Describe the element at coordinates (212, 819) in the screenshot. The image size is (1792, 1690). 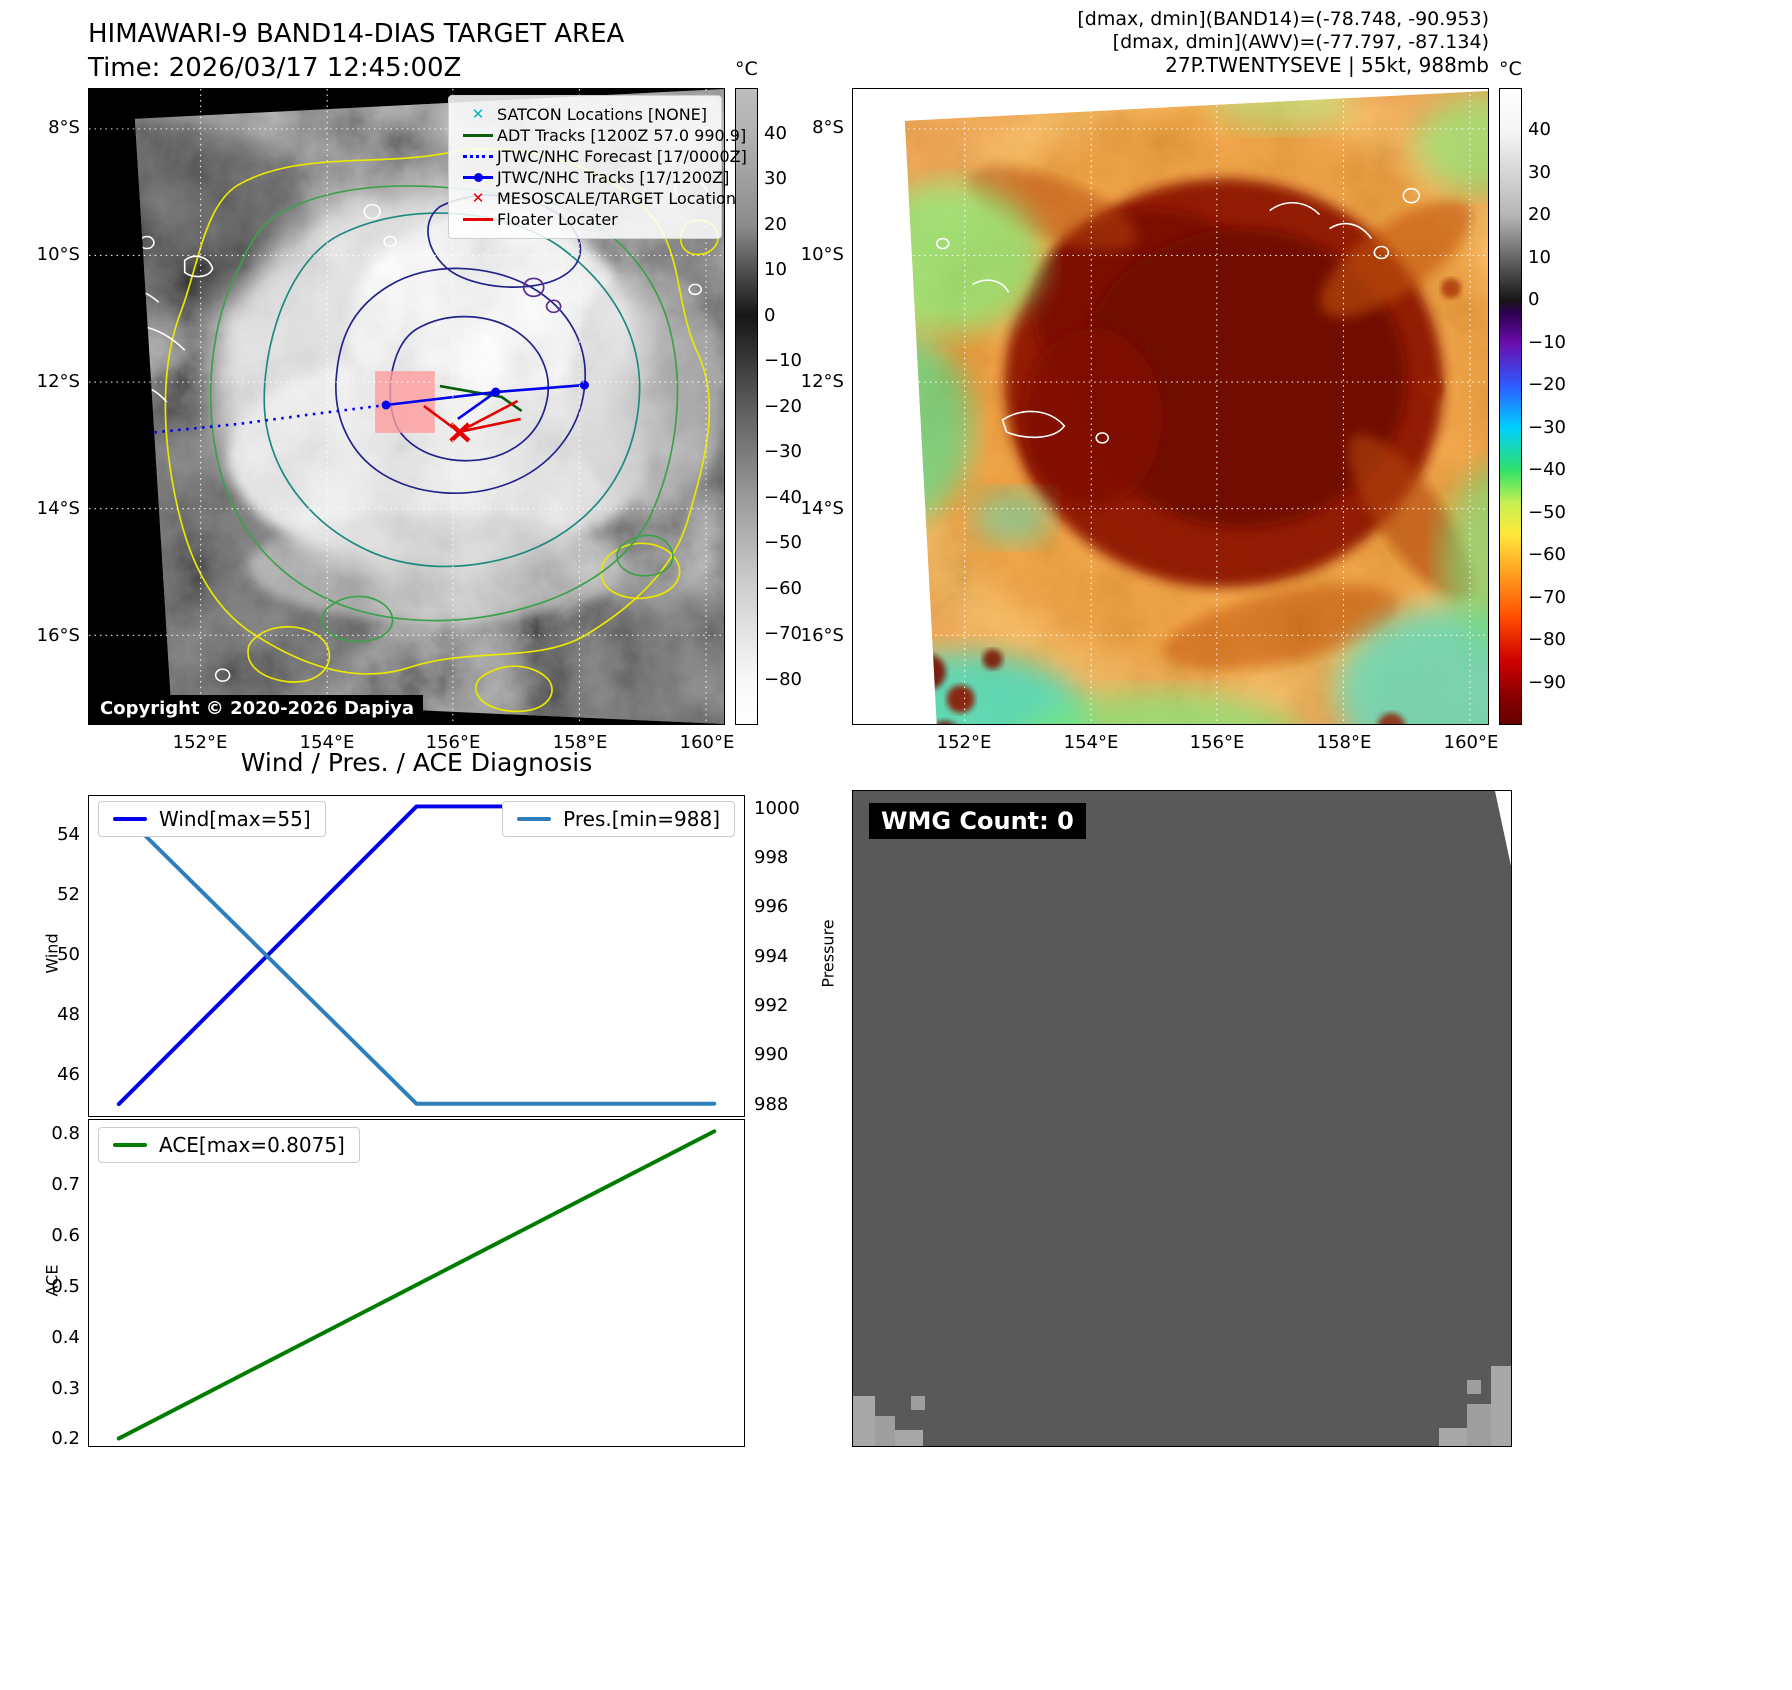
I see `wind-legend: Wind[max=55]` at that location.